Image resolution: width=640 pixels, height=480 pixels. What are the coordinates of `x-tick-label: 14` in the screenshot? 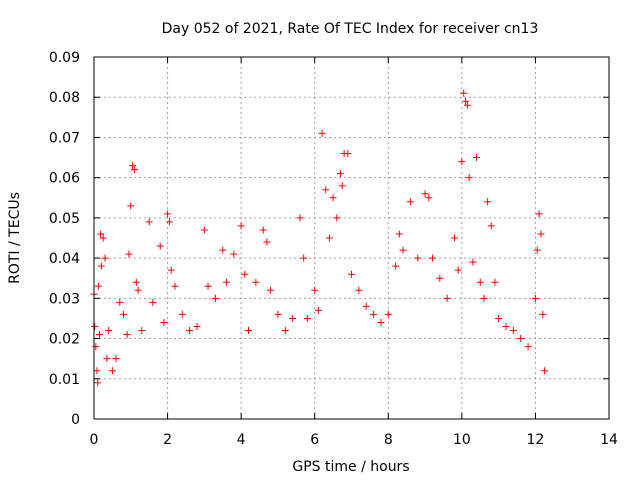 It's located at (609, 440).